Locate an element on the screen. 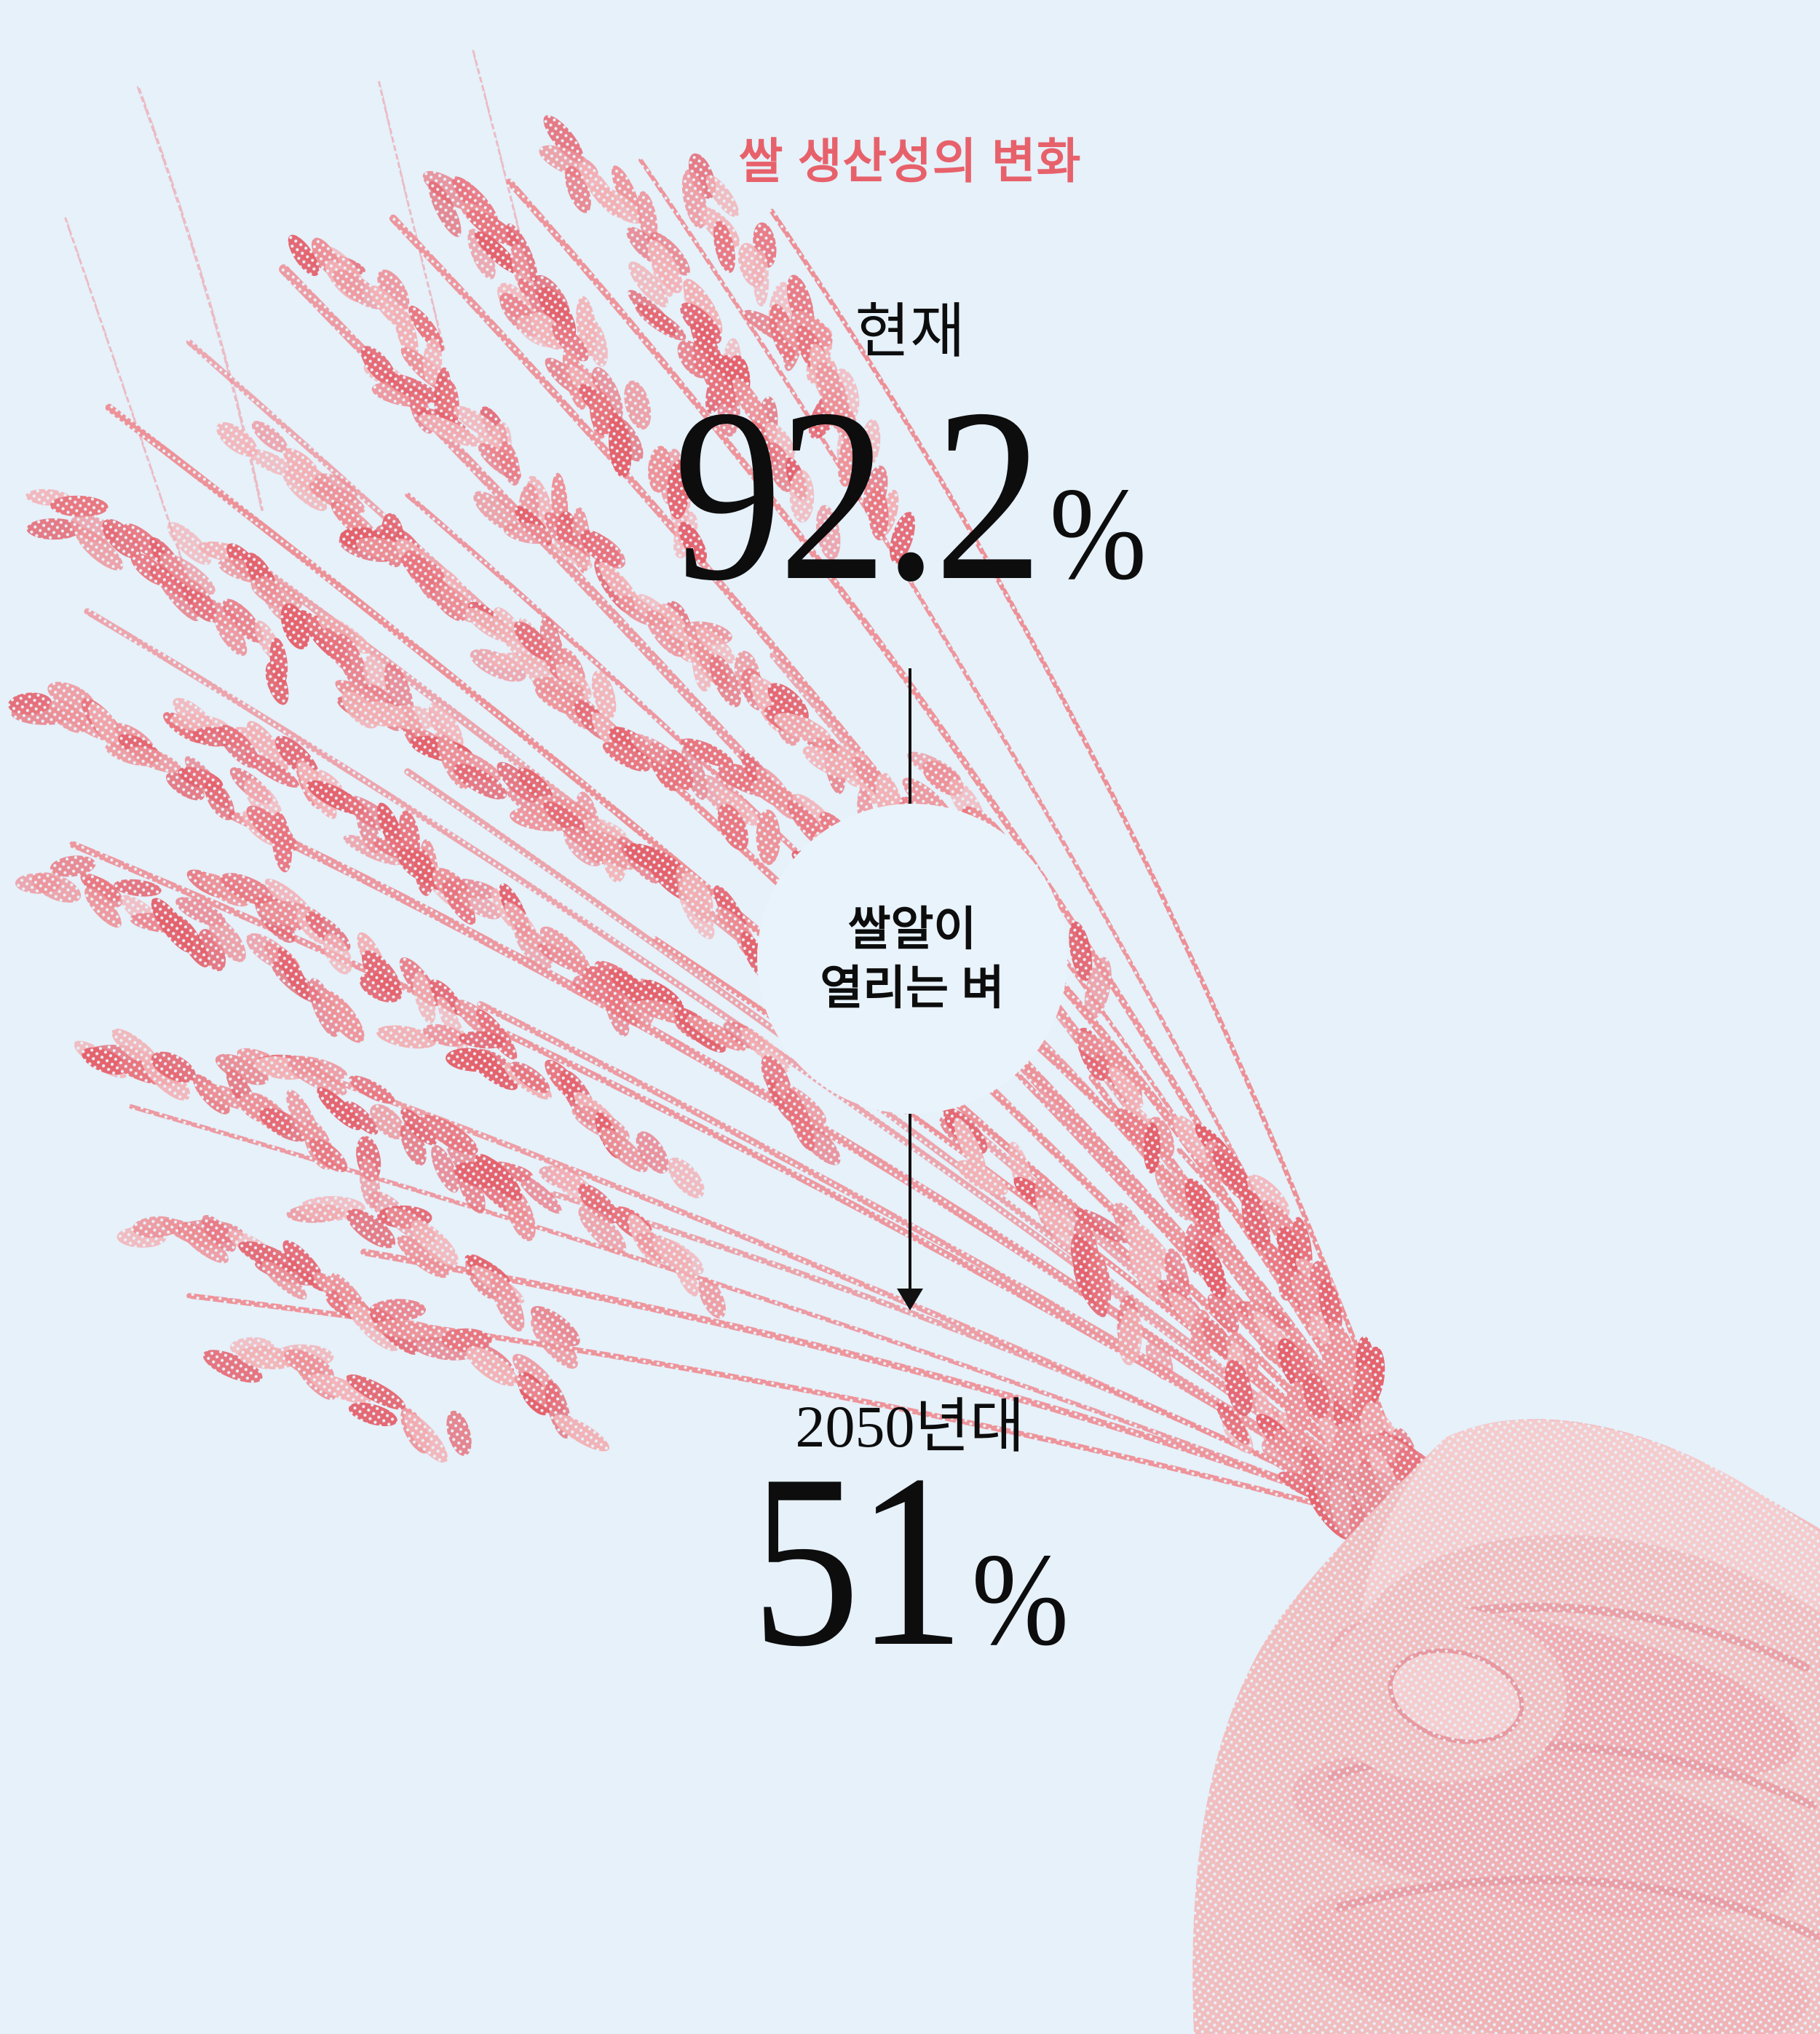  before-value: 92.2 % is located at coordinates (910, 495).